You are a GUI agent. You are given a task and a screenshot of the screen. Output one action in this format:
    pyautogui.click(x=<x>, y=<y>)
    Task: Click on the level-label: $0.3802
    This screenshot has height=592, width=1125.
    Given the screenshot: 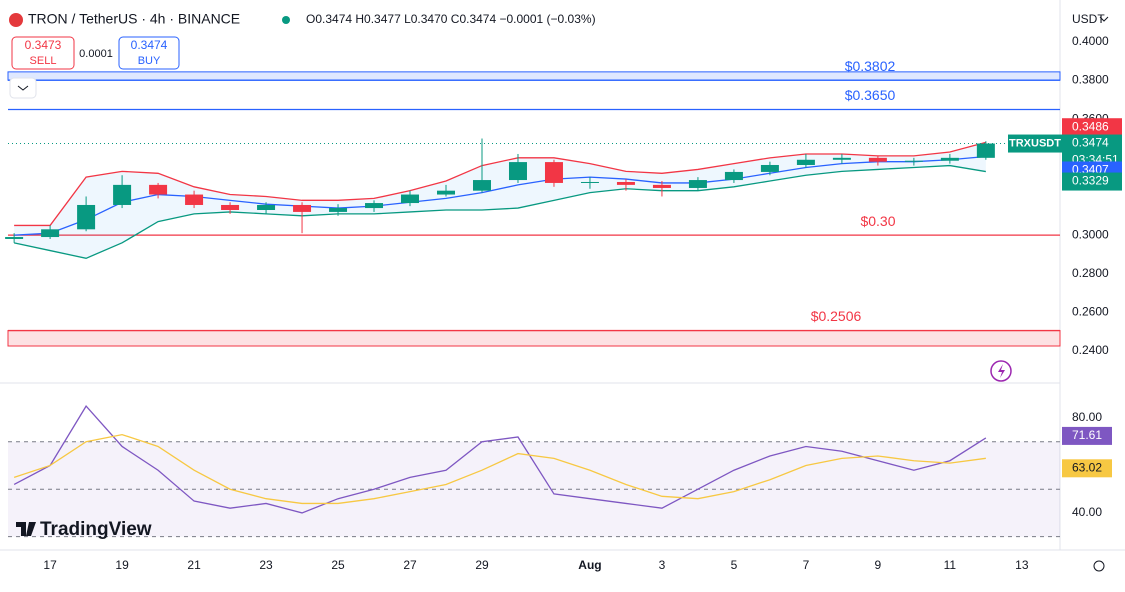 What is the action you would take?
    pyautogui.click(x=870, y=66)
    